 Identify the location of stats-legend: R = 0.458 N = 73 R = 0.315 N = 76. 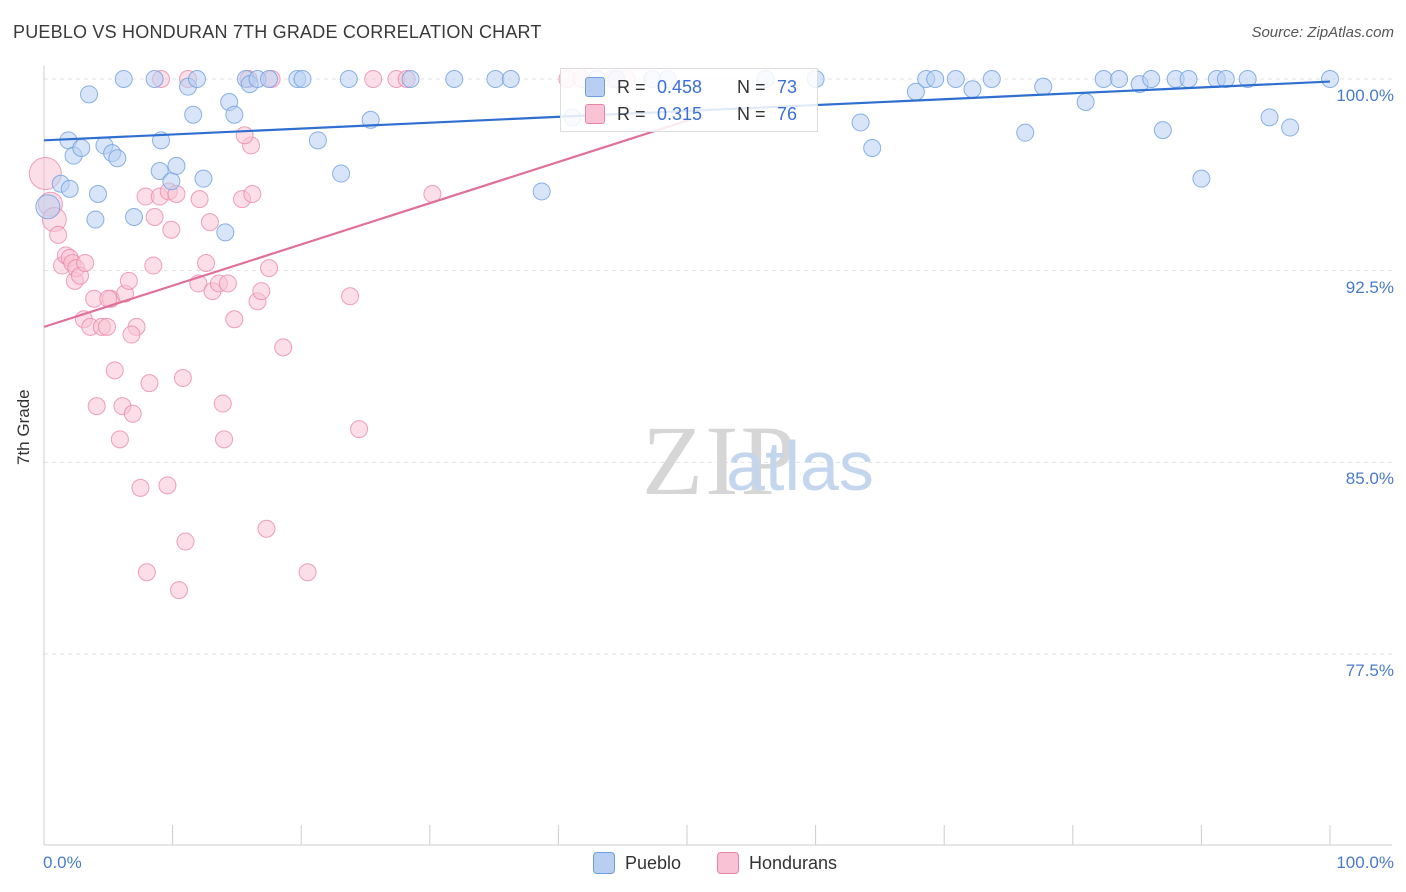
(689, 100).